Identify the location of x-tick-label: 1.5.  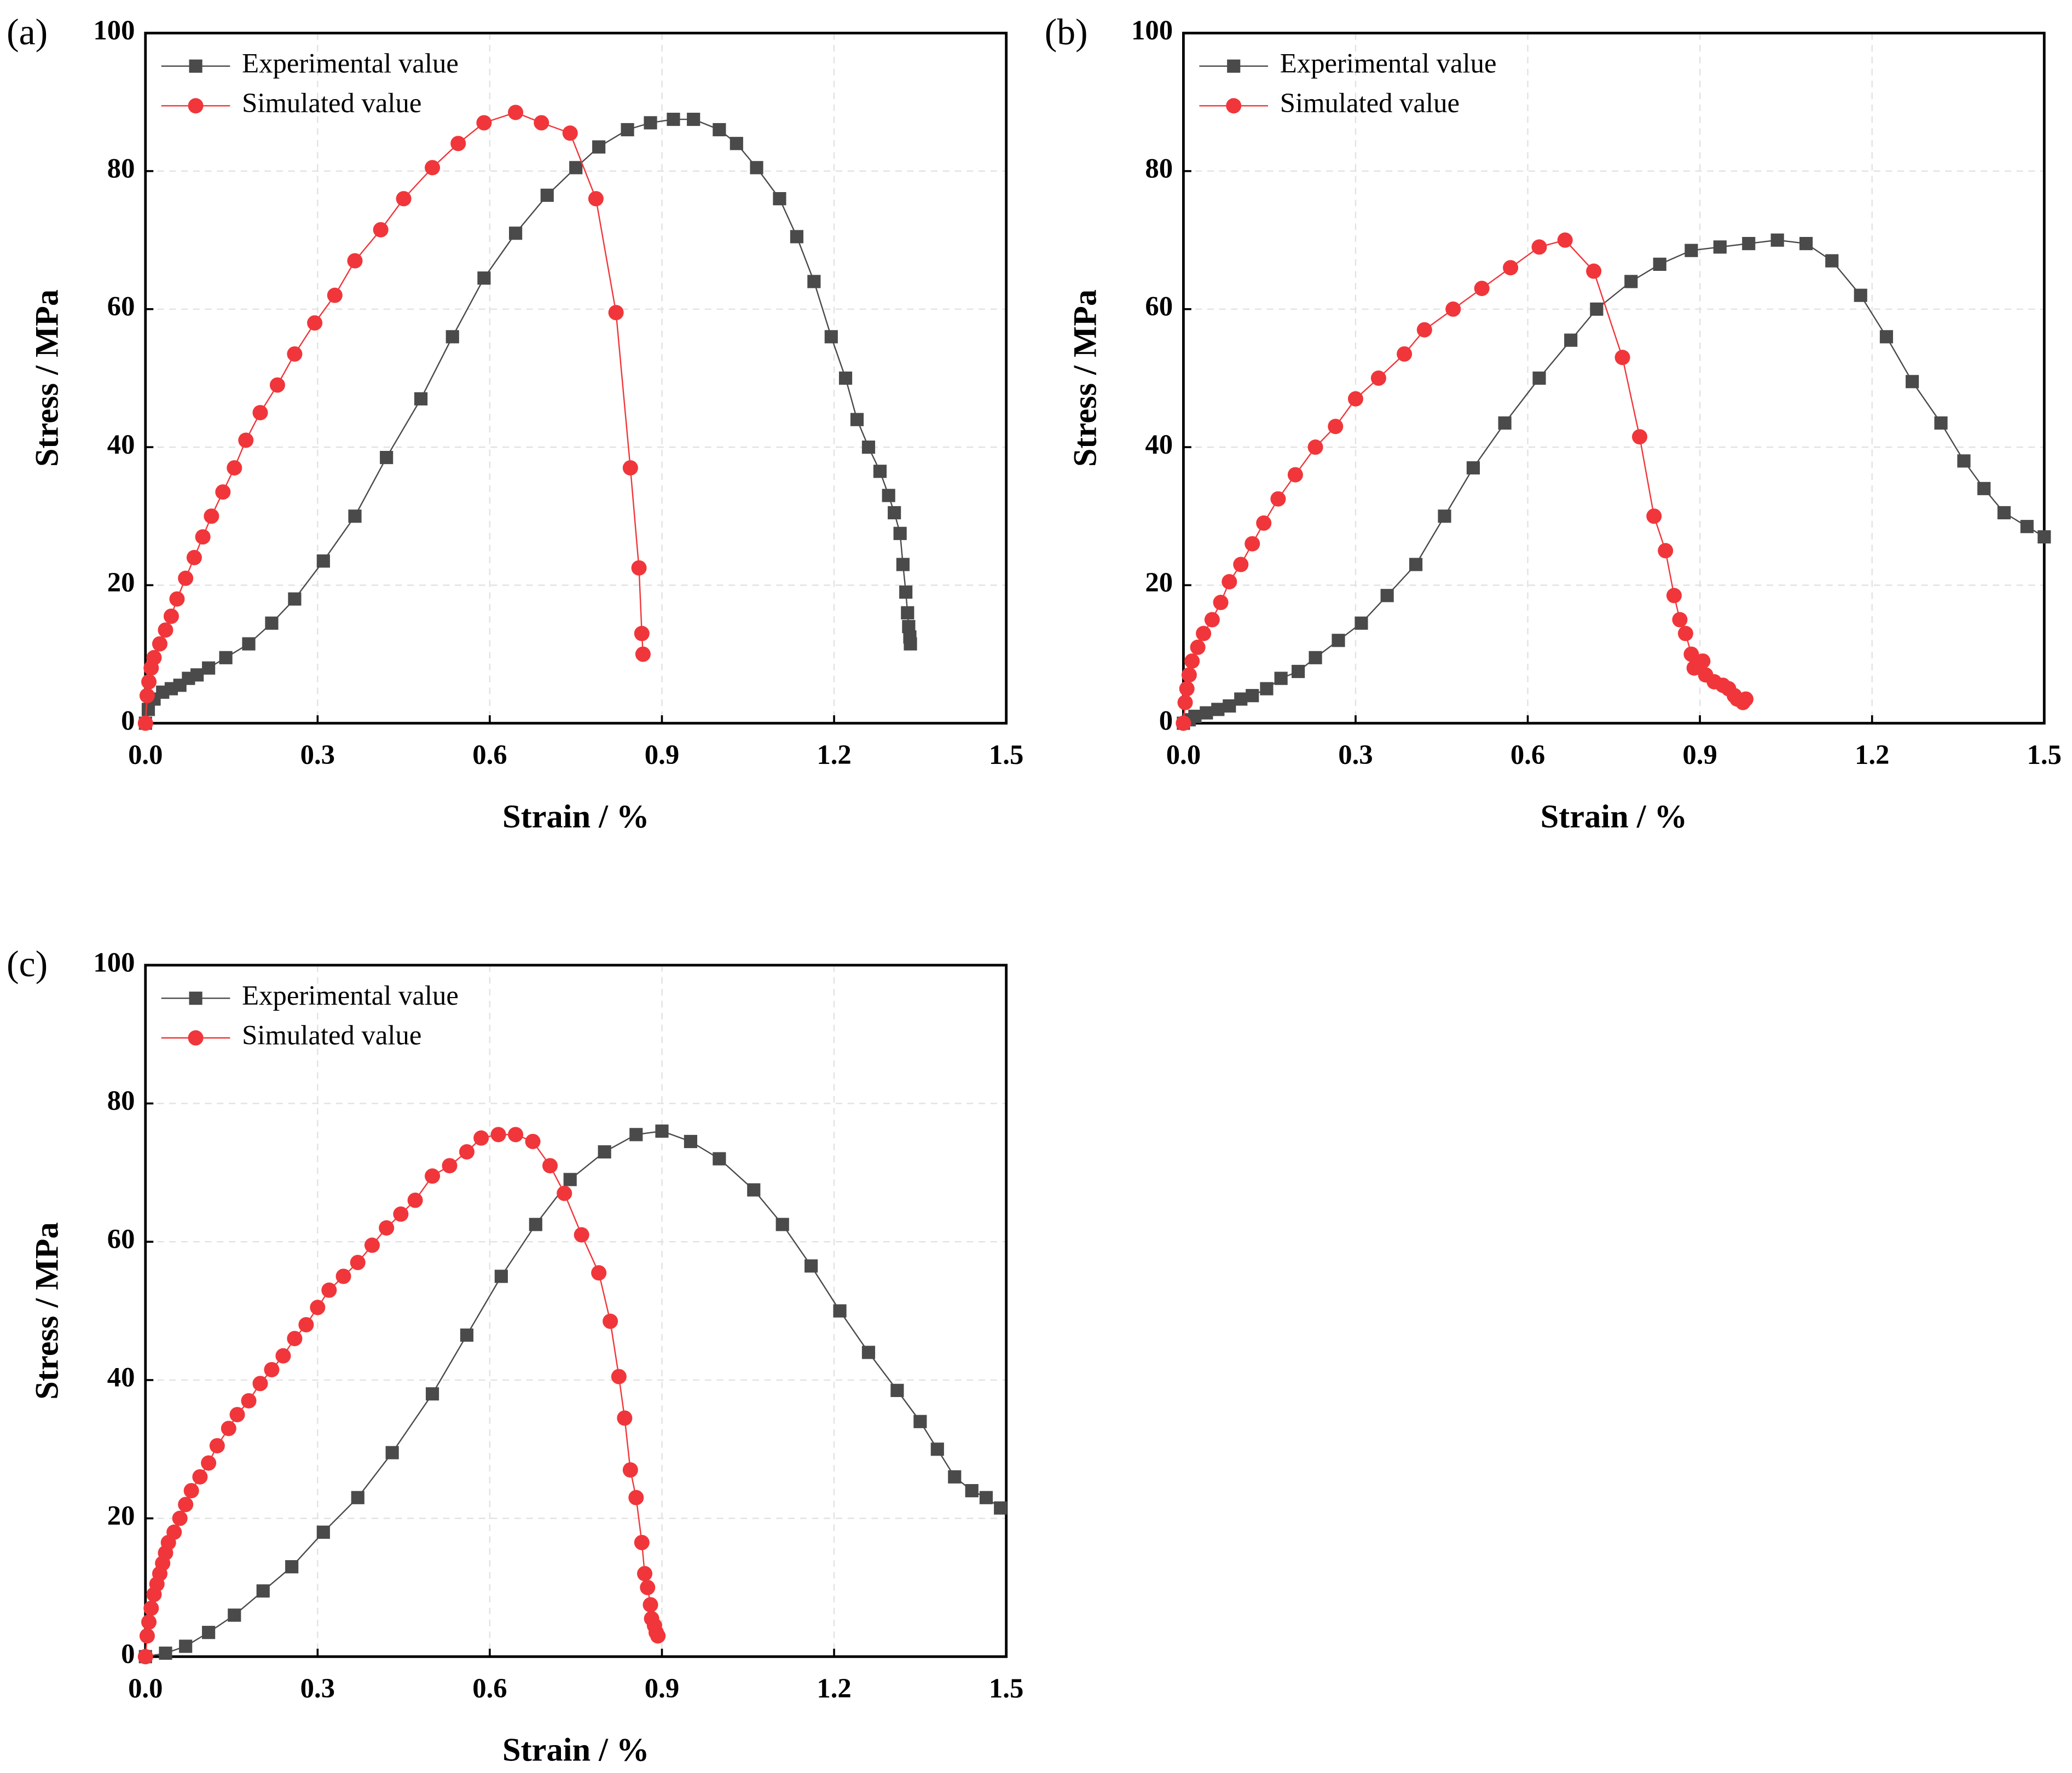
(1006, 1688).